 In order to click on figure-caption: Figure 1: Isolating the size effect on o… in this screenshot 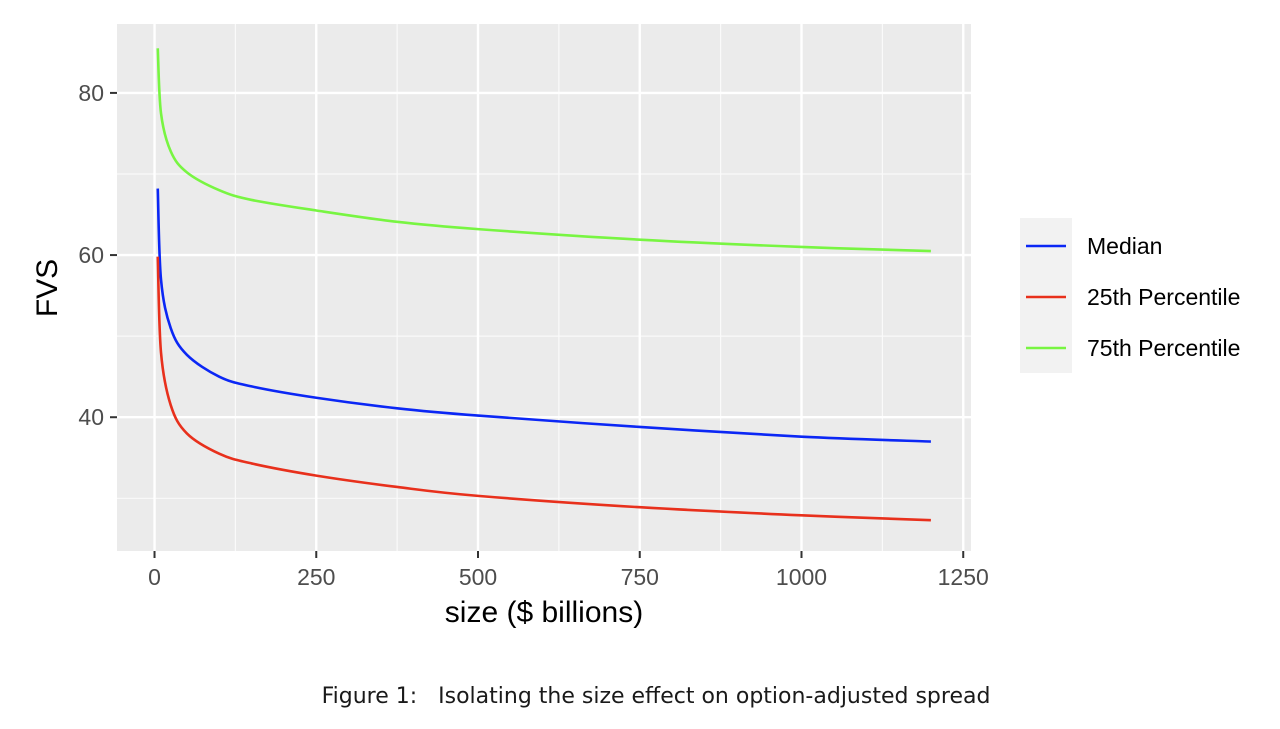, I will do `click(656, 696)`.